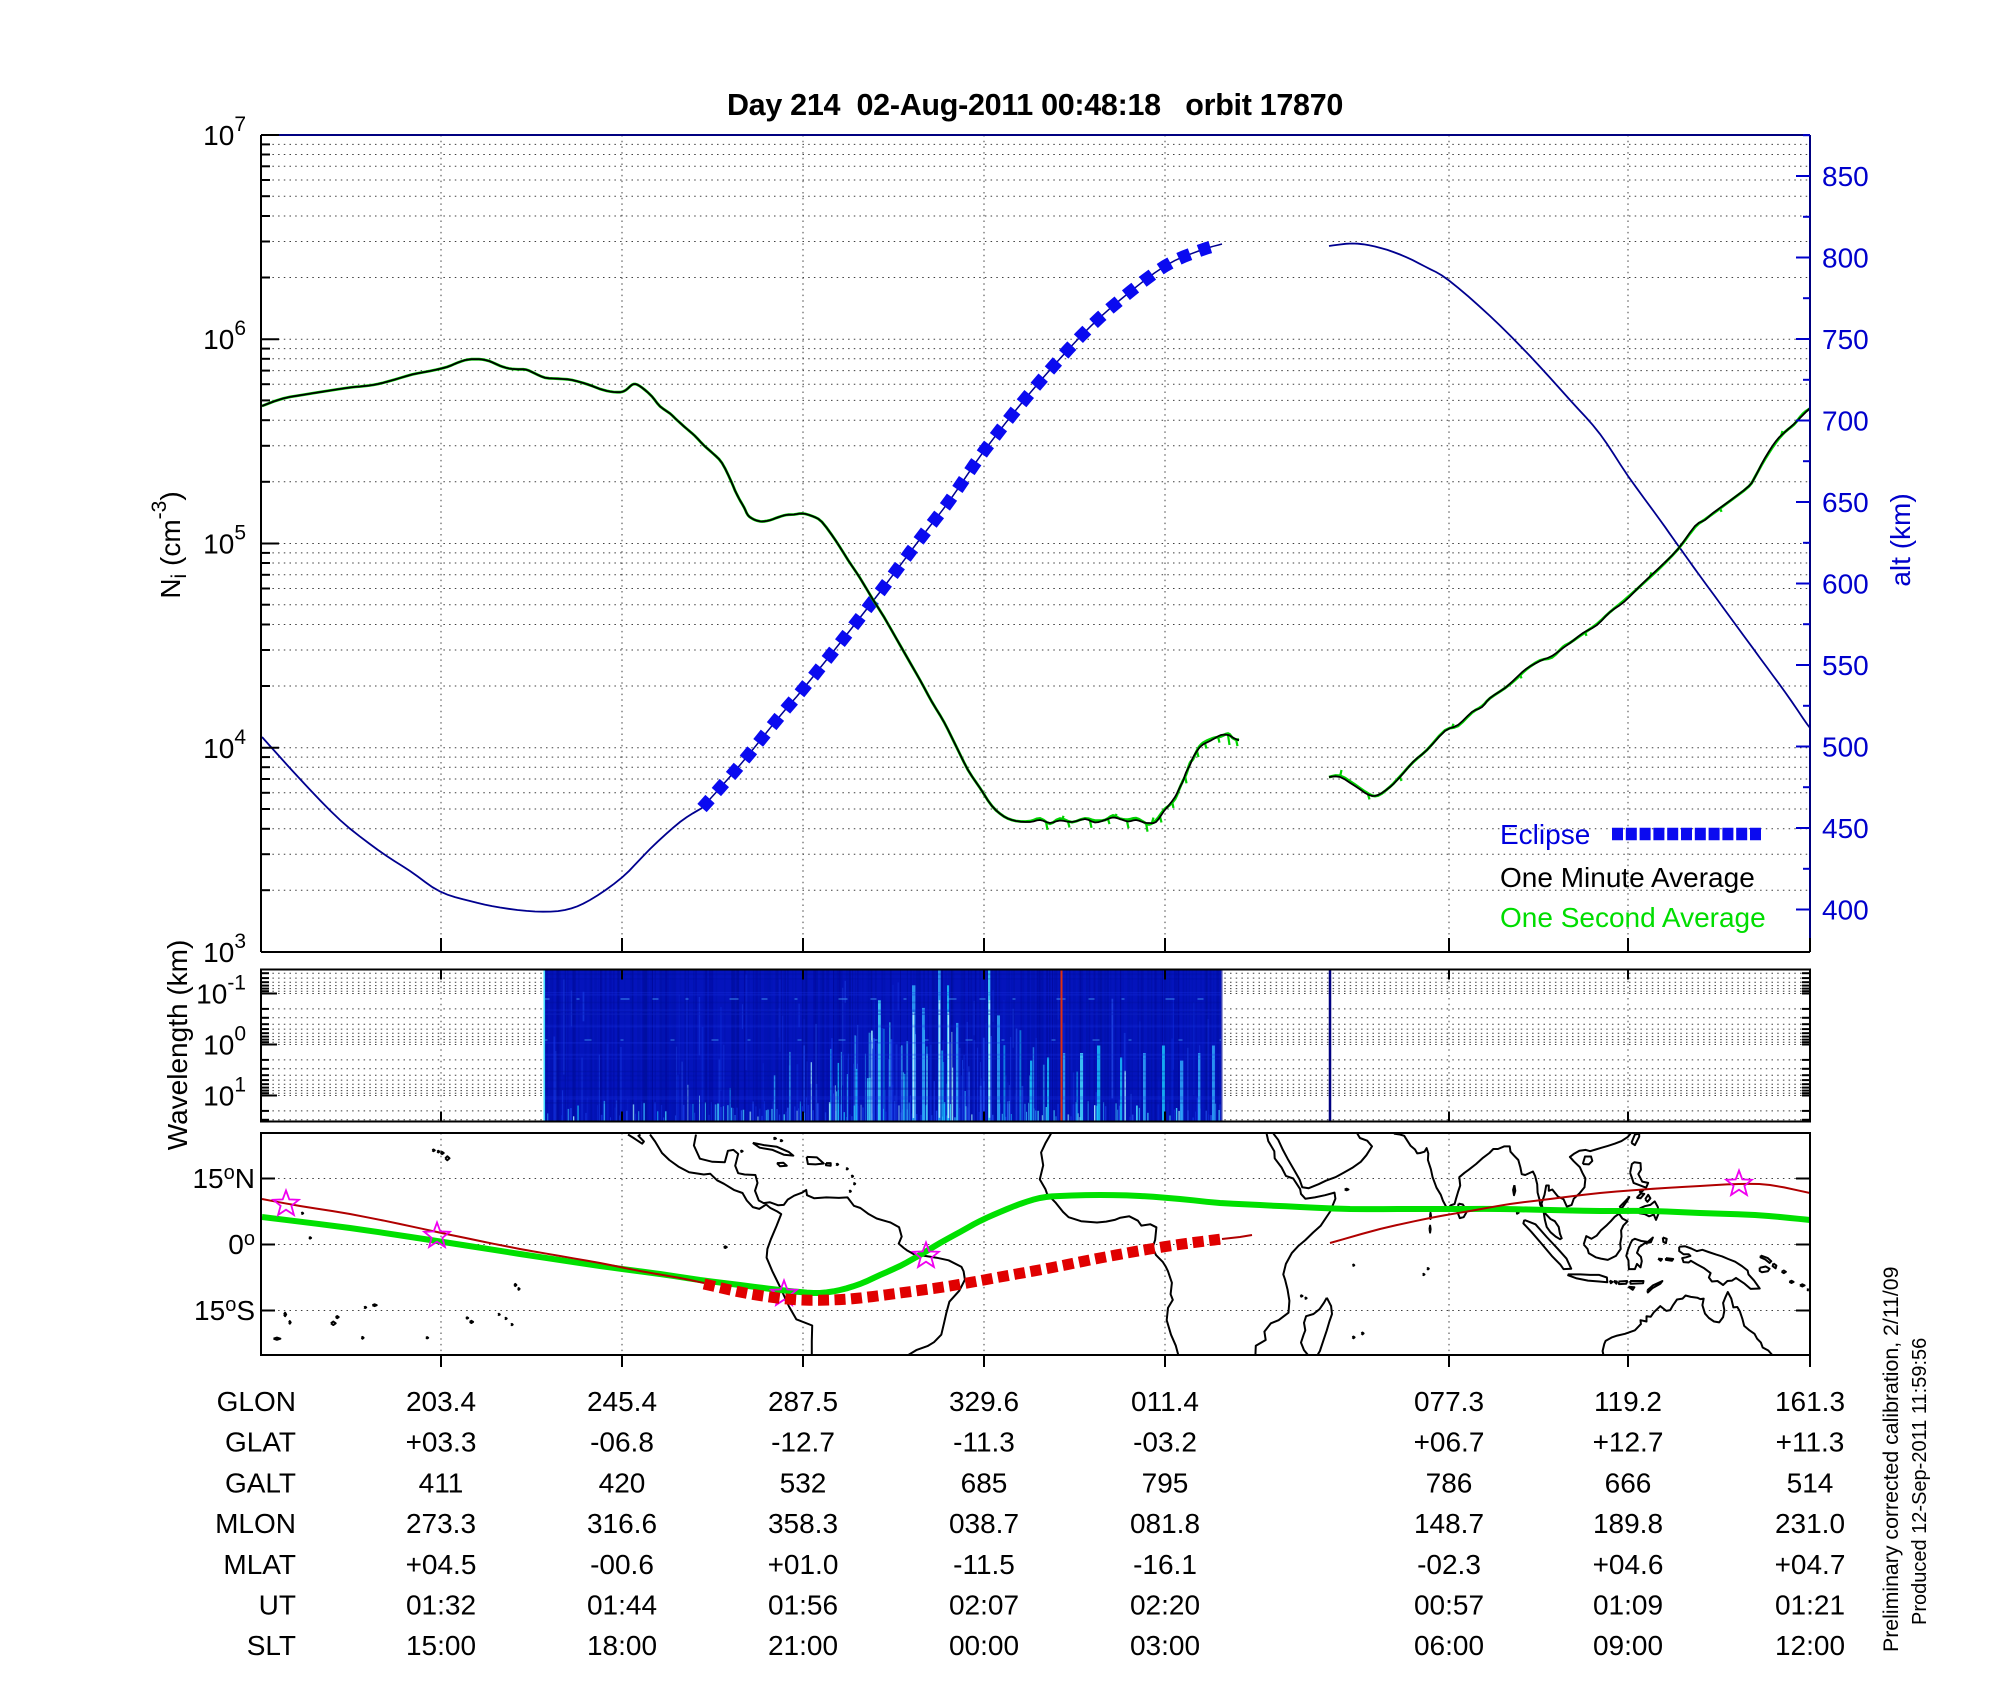 This screenshot has height=1700, width=2000. Describe the element at coordinates (1545, 834) in the screenshot. I see `svg-text: Eclipse` at that location.